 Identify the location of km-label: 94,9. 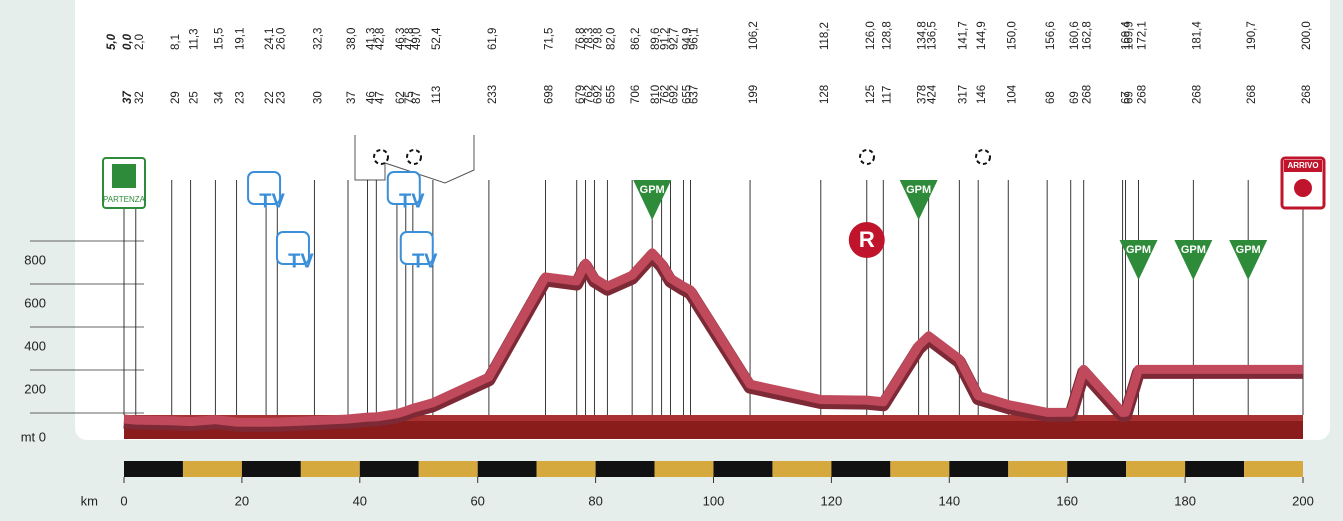
(687, 39).